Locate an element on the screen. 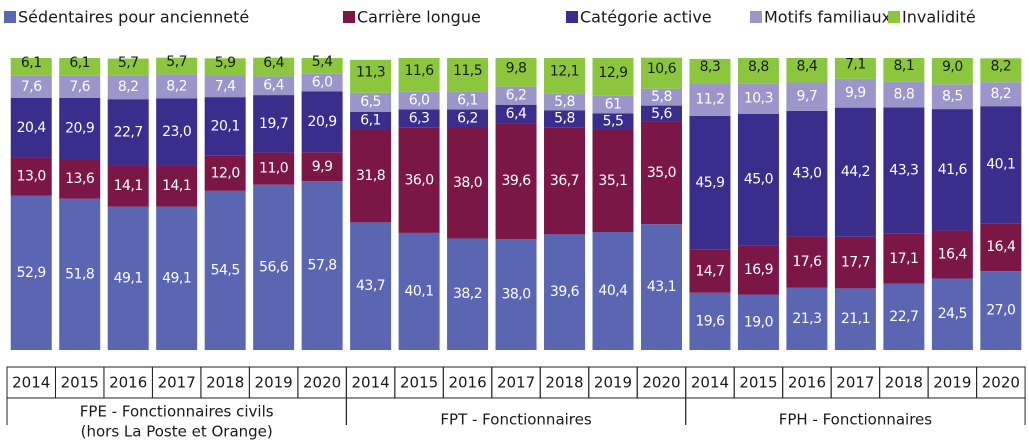  value-label: 16,9 is located at coordinates (758, 270).